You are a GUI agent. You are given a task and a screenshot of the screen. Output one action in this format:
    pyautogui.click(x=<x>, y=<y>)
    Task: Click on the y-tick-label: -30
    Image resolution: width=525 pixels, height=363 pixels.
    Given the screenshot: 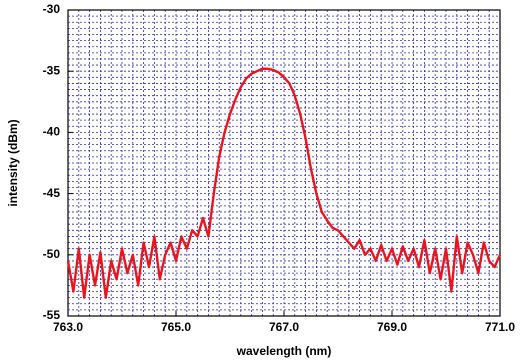 What is the action you would take?
    pyautogui.click(x=52, y=9)
    